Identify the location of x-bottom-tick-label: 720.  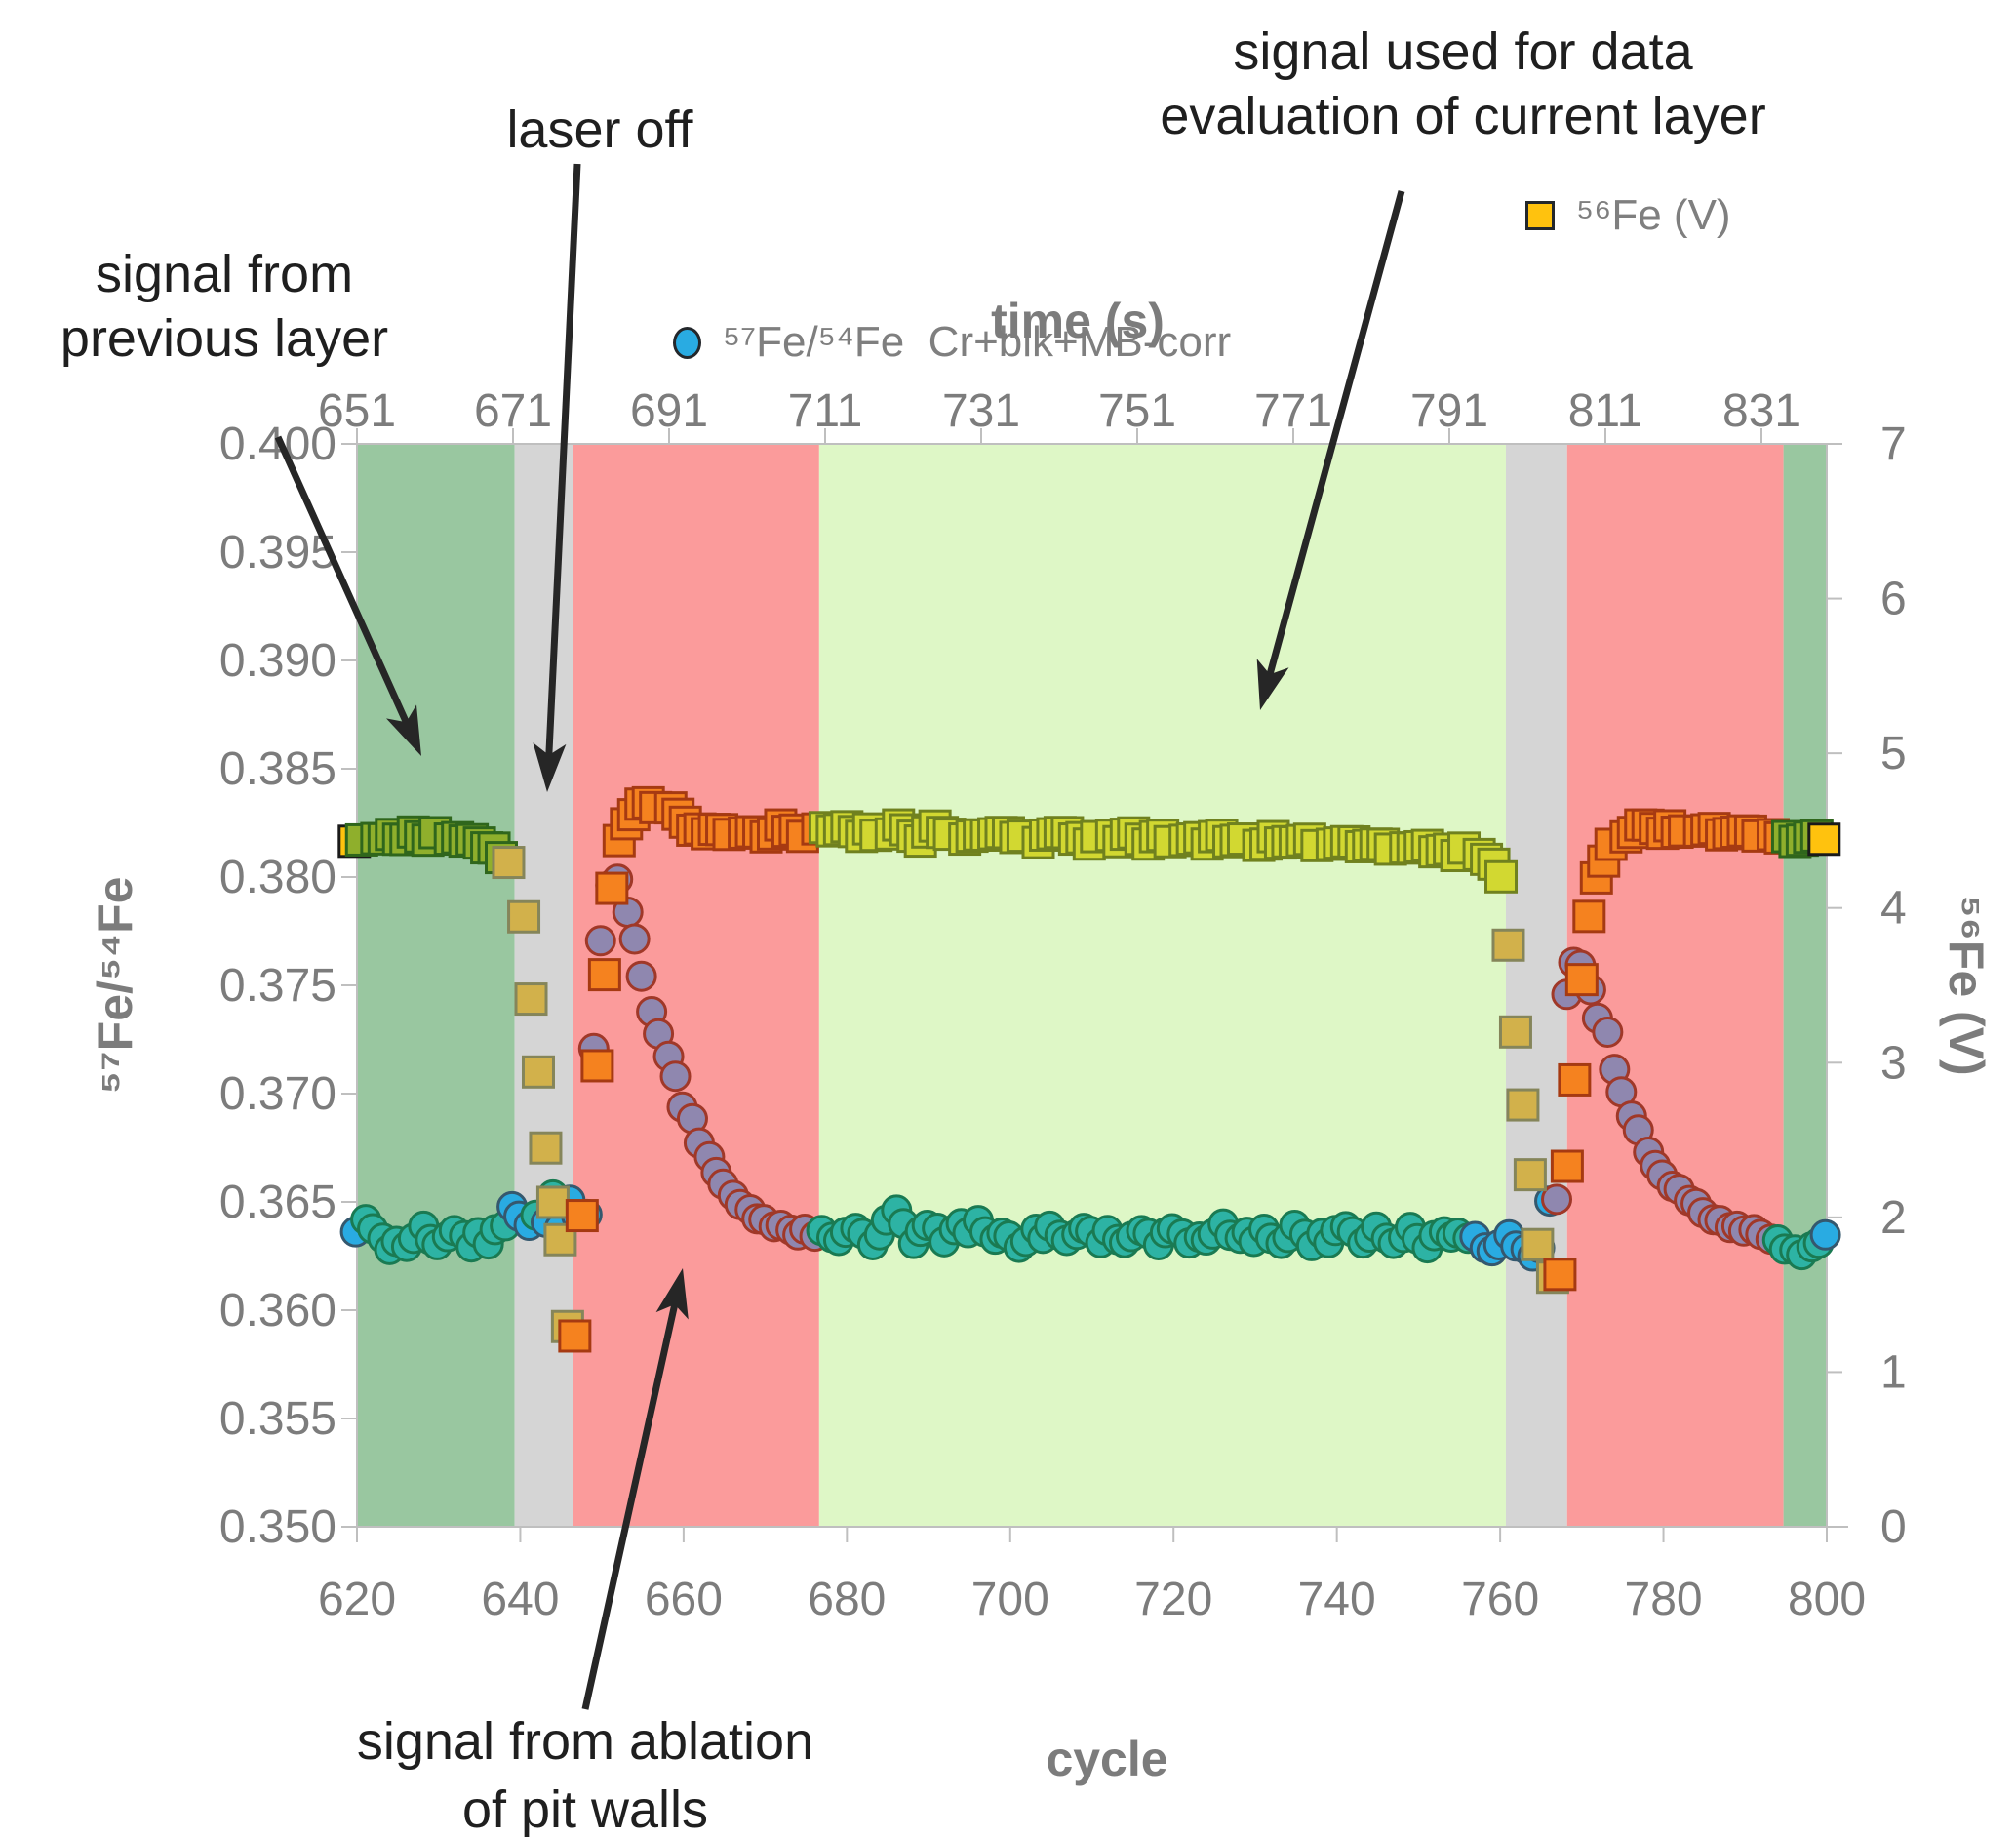
(1173, 1599).